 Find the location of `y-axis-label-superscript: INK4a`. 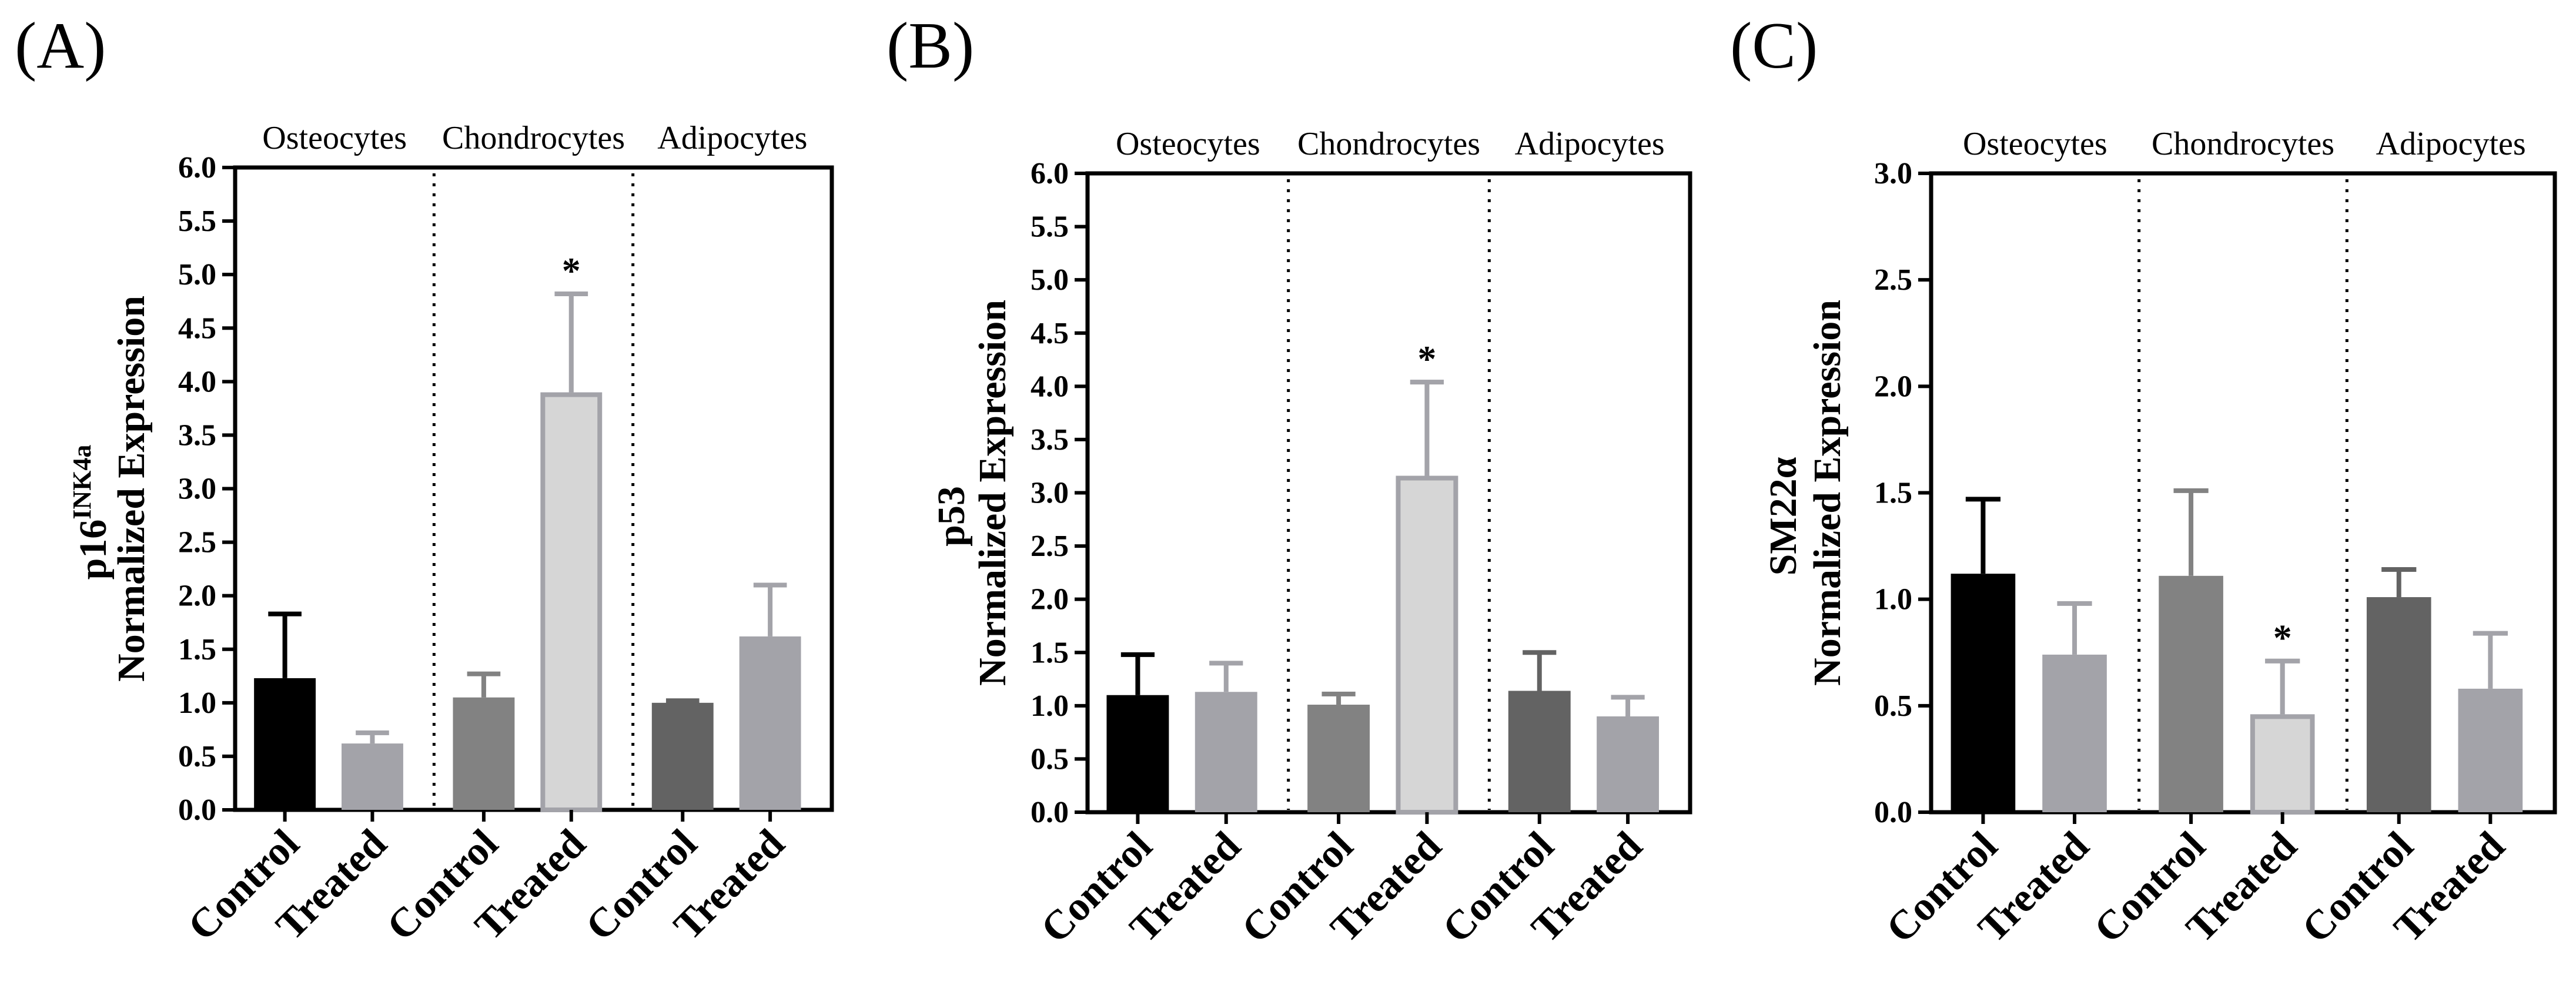

y-axis-label-superscript: INK4a is located at coordinates (82, 482).